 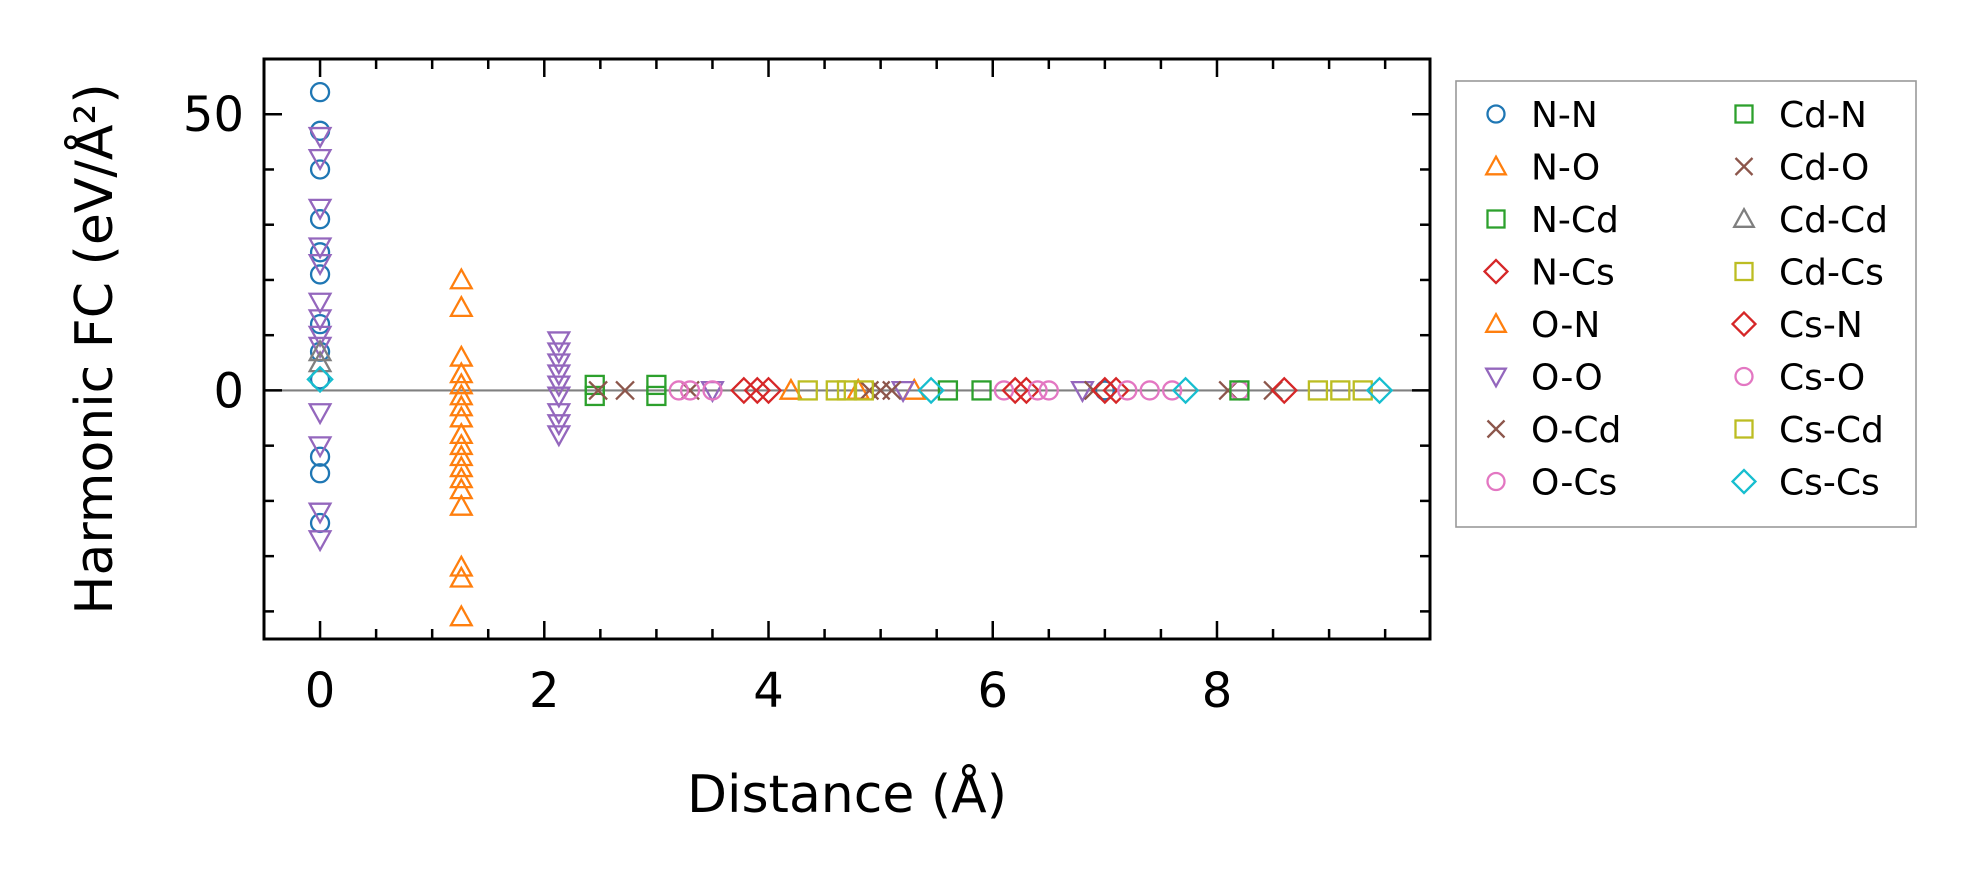 I want to click on series-cd-cs, so click(x=1074, y=390).